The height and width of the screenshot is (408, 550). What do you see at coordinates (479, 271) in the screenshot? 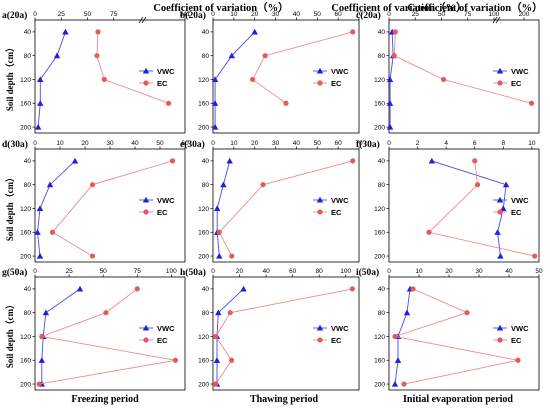
I see `x-tick-label: 30` at bounding box center [479, 271].